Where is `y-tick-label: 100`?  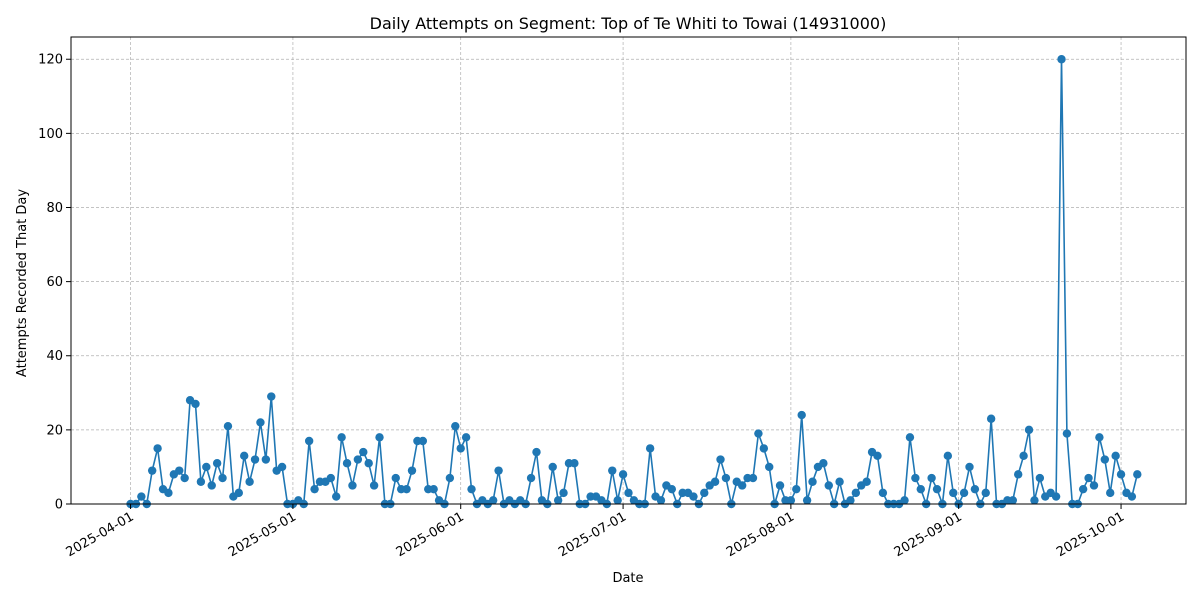
y-tick-label: 100 is located at coordinates (50, 134).